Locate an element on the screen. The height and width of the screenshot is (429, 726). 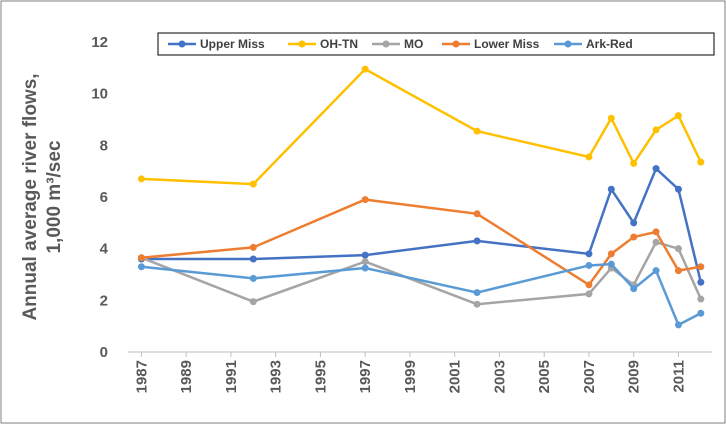
x-tick-label: 2009 is located at coordinates (634, 376).